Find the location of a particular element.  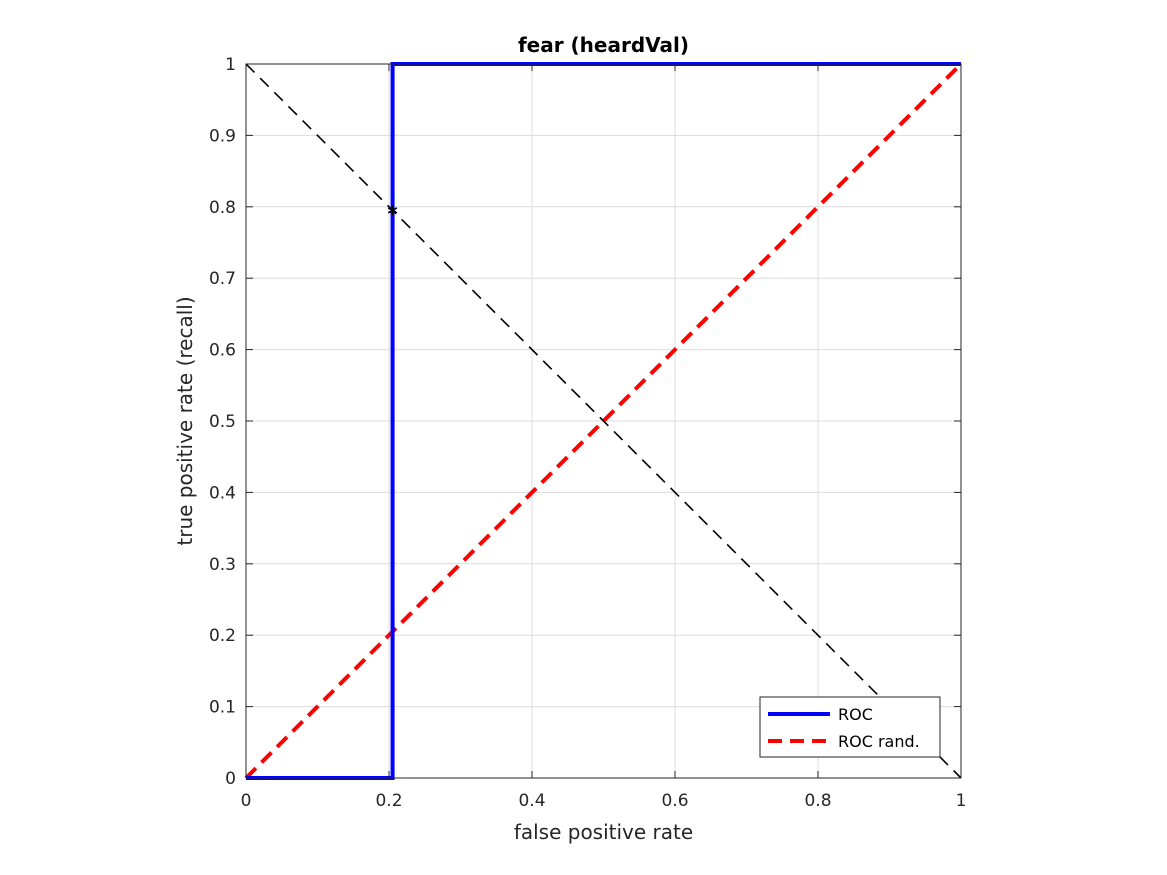

x-tick-label: 0.2 is located at coordinates (388, 801).